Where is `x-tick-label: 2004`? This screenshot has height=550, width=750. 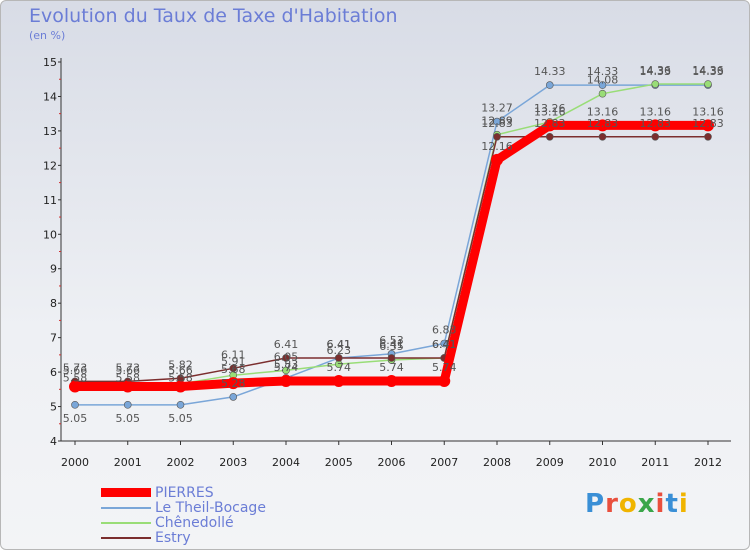 x-tick-label: 2004 is located at coordinates (286, 462).